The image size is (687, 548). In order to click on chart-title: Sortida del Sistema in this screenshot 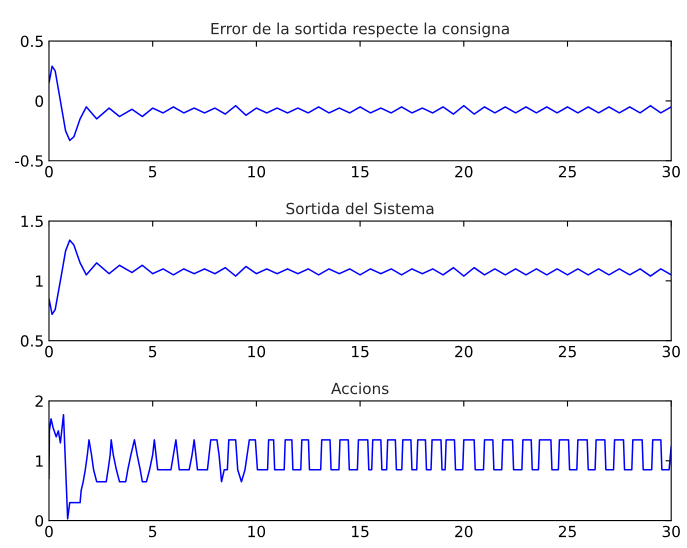, I will do `click(360, 208)`.